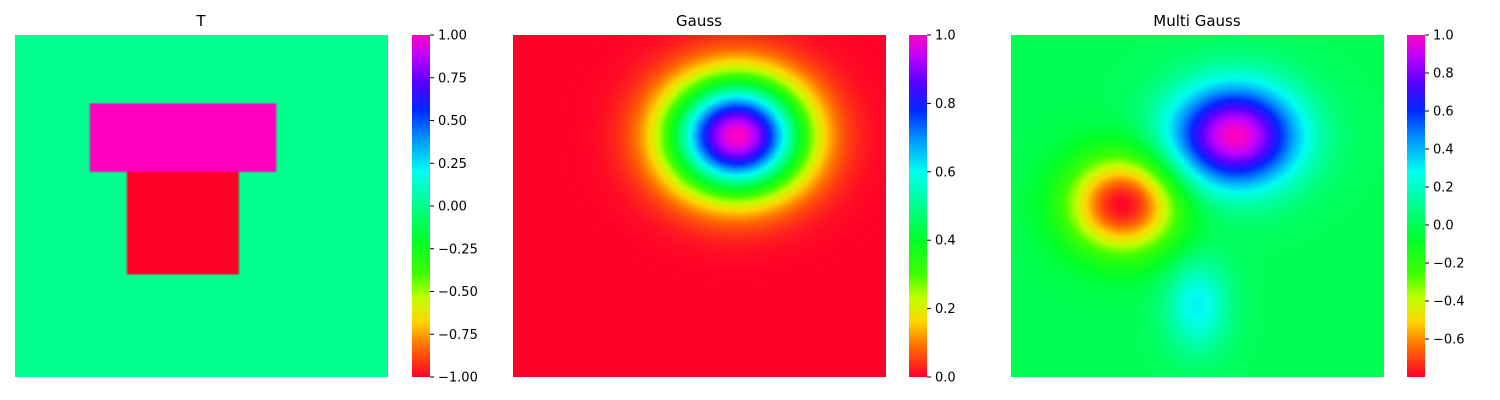 The width and height of the screenshot is (1500, 400). Describe the element at coordinates (458, 249) in the screenshot. I see `colorbar-tick-label: −0.25` at that location.